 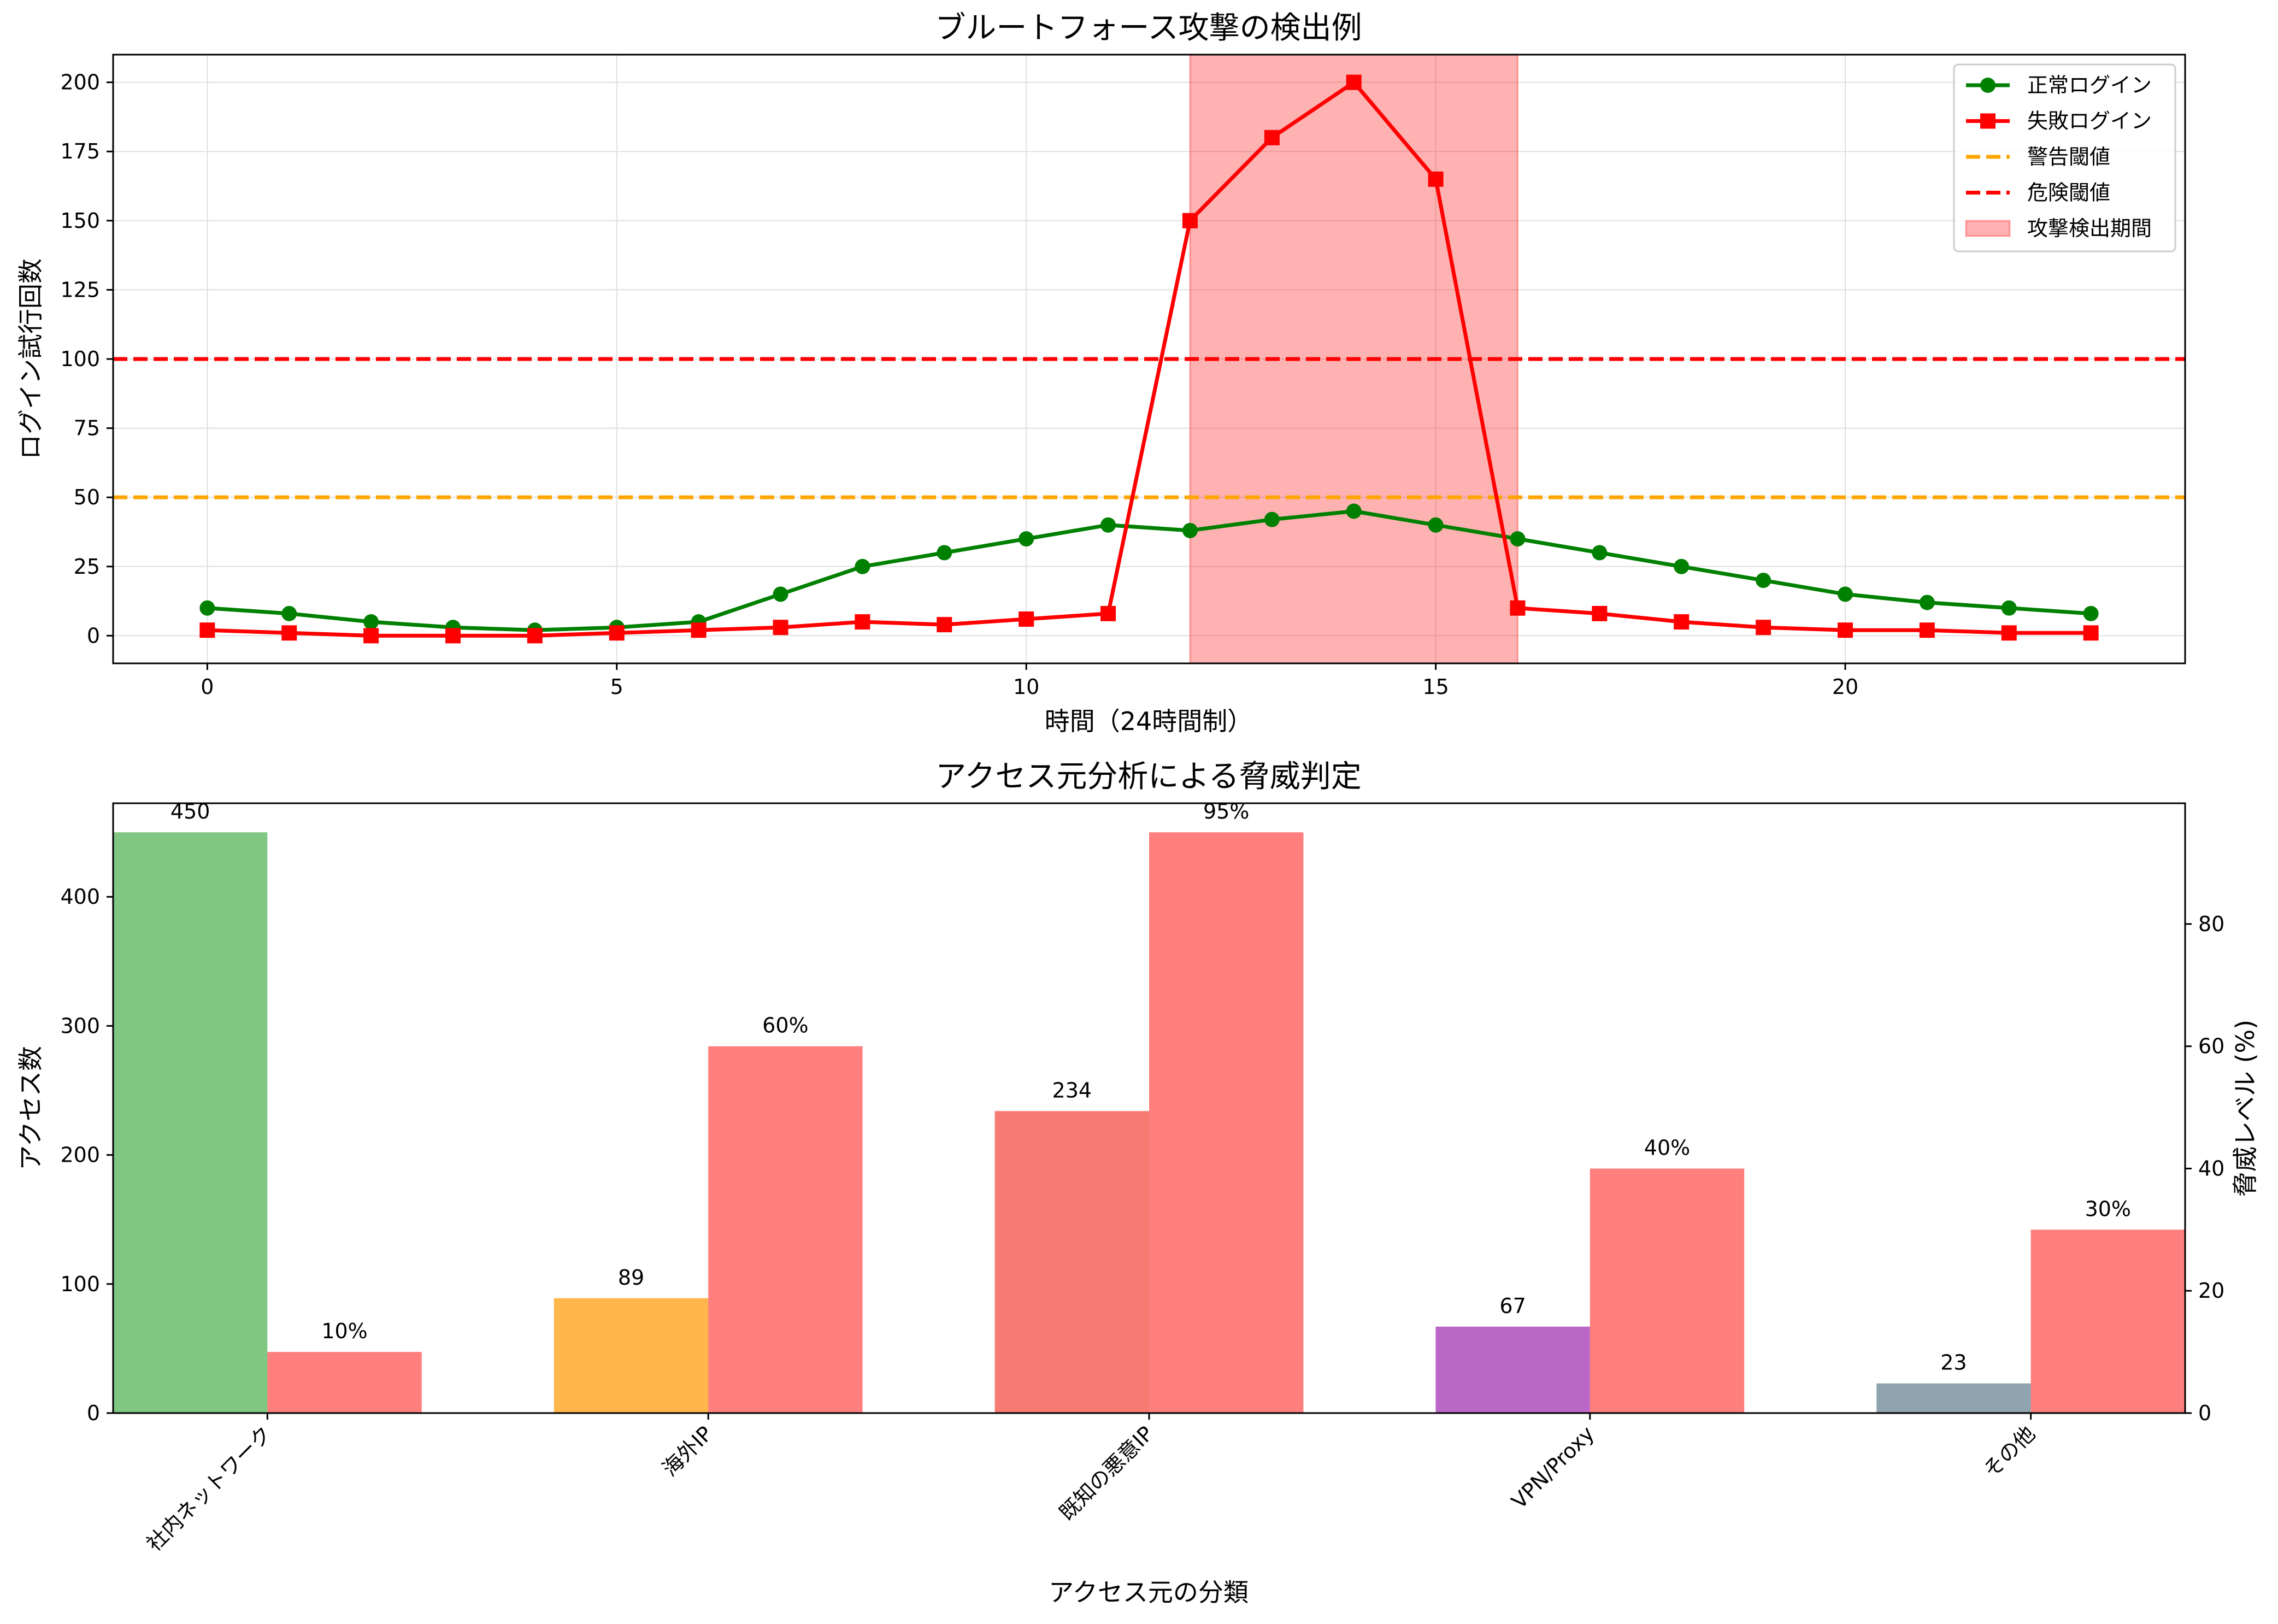 What do you see at coordinates (2068, 193) in the screenshot?
I see `legend-label: 危険閾値` at bounding box center [2068, 193].